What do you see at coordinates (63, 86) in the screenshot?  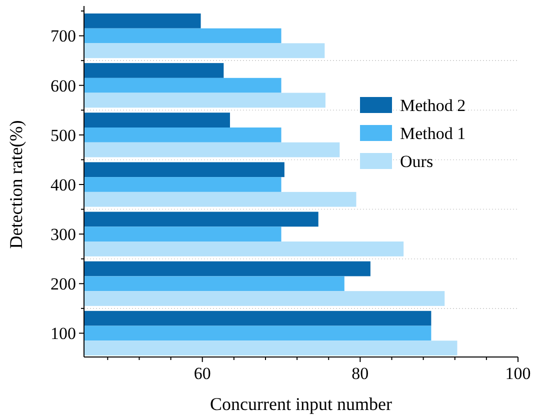 I see `y-tick-label: 600` at bounding box center [63, 86].